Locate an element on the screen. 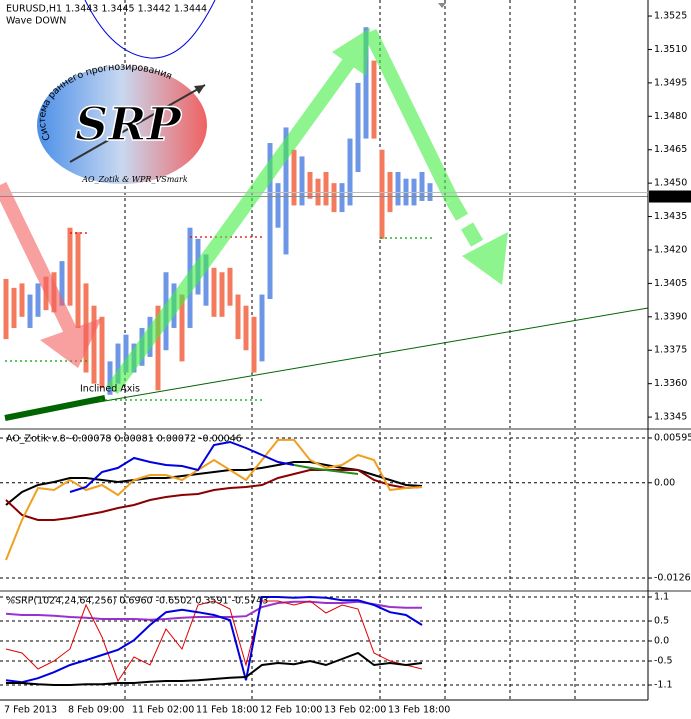 The height and width of the screenshot is (719, 691). annotation: Inclined Axis is located at coordinates (110, 389).